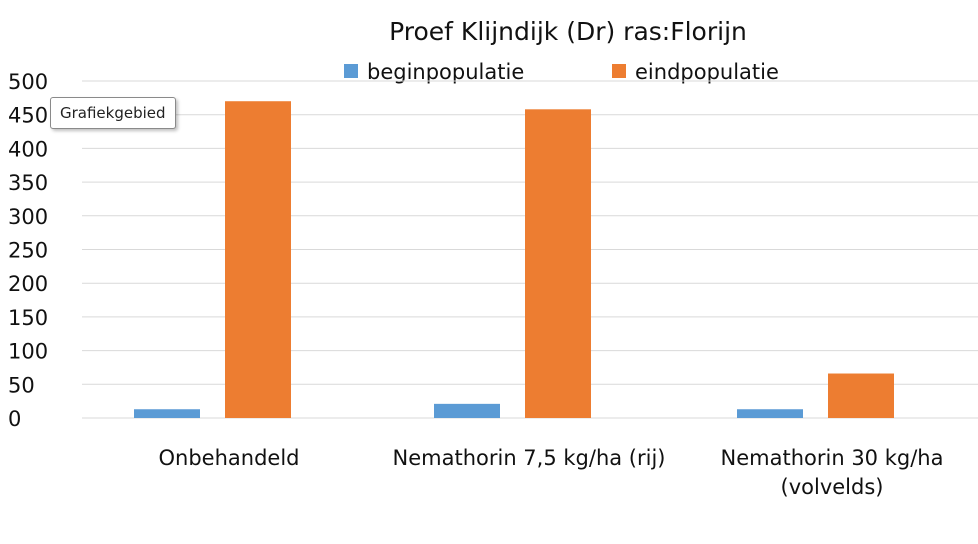 The height and width of the screenshot is (544, 978). Describe the element at coordinates (28, 149) in the screenshot. I see `y-tick-label: 400` at that location.